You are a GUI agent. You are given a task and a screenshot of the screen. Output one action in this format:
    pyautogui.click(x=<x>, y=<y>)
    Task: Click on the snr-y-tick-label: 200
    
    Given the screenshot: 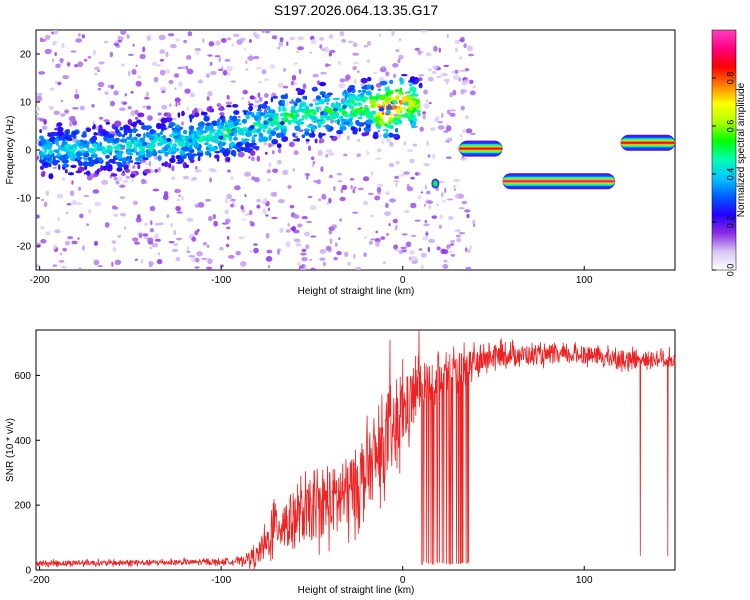 What is the action you would take?
    pyautogui.click(x=22, y=506)
    